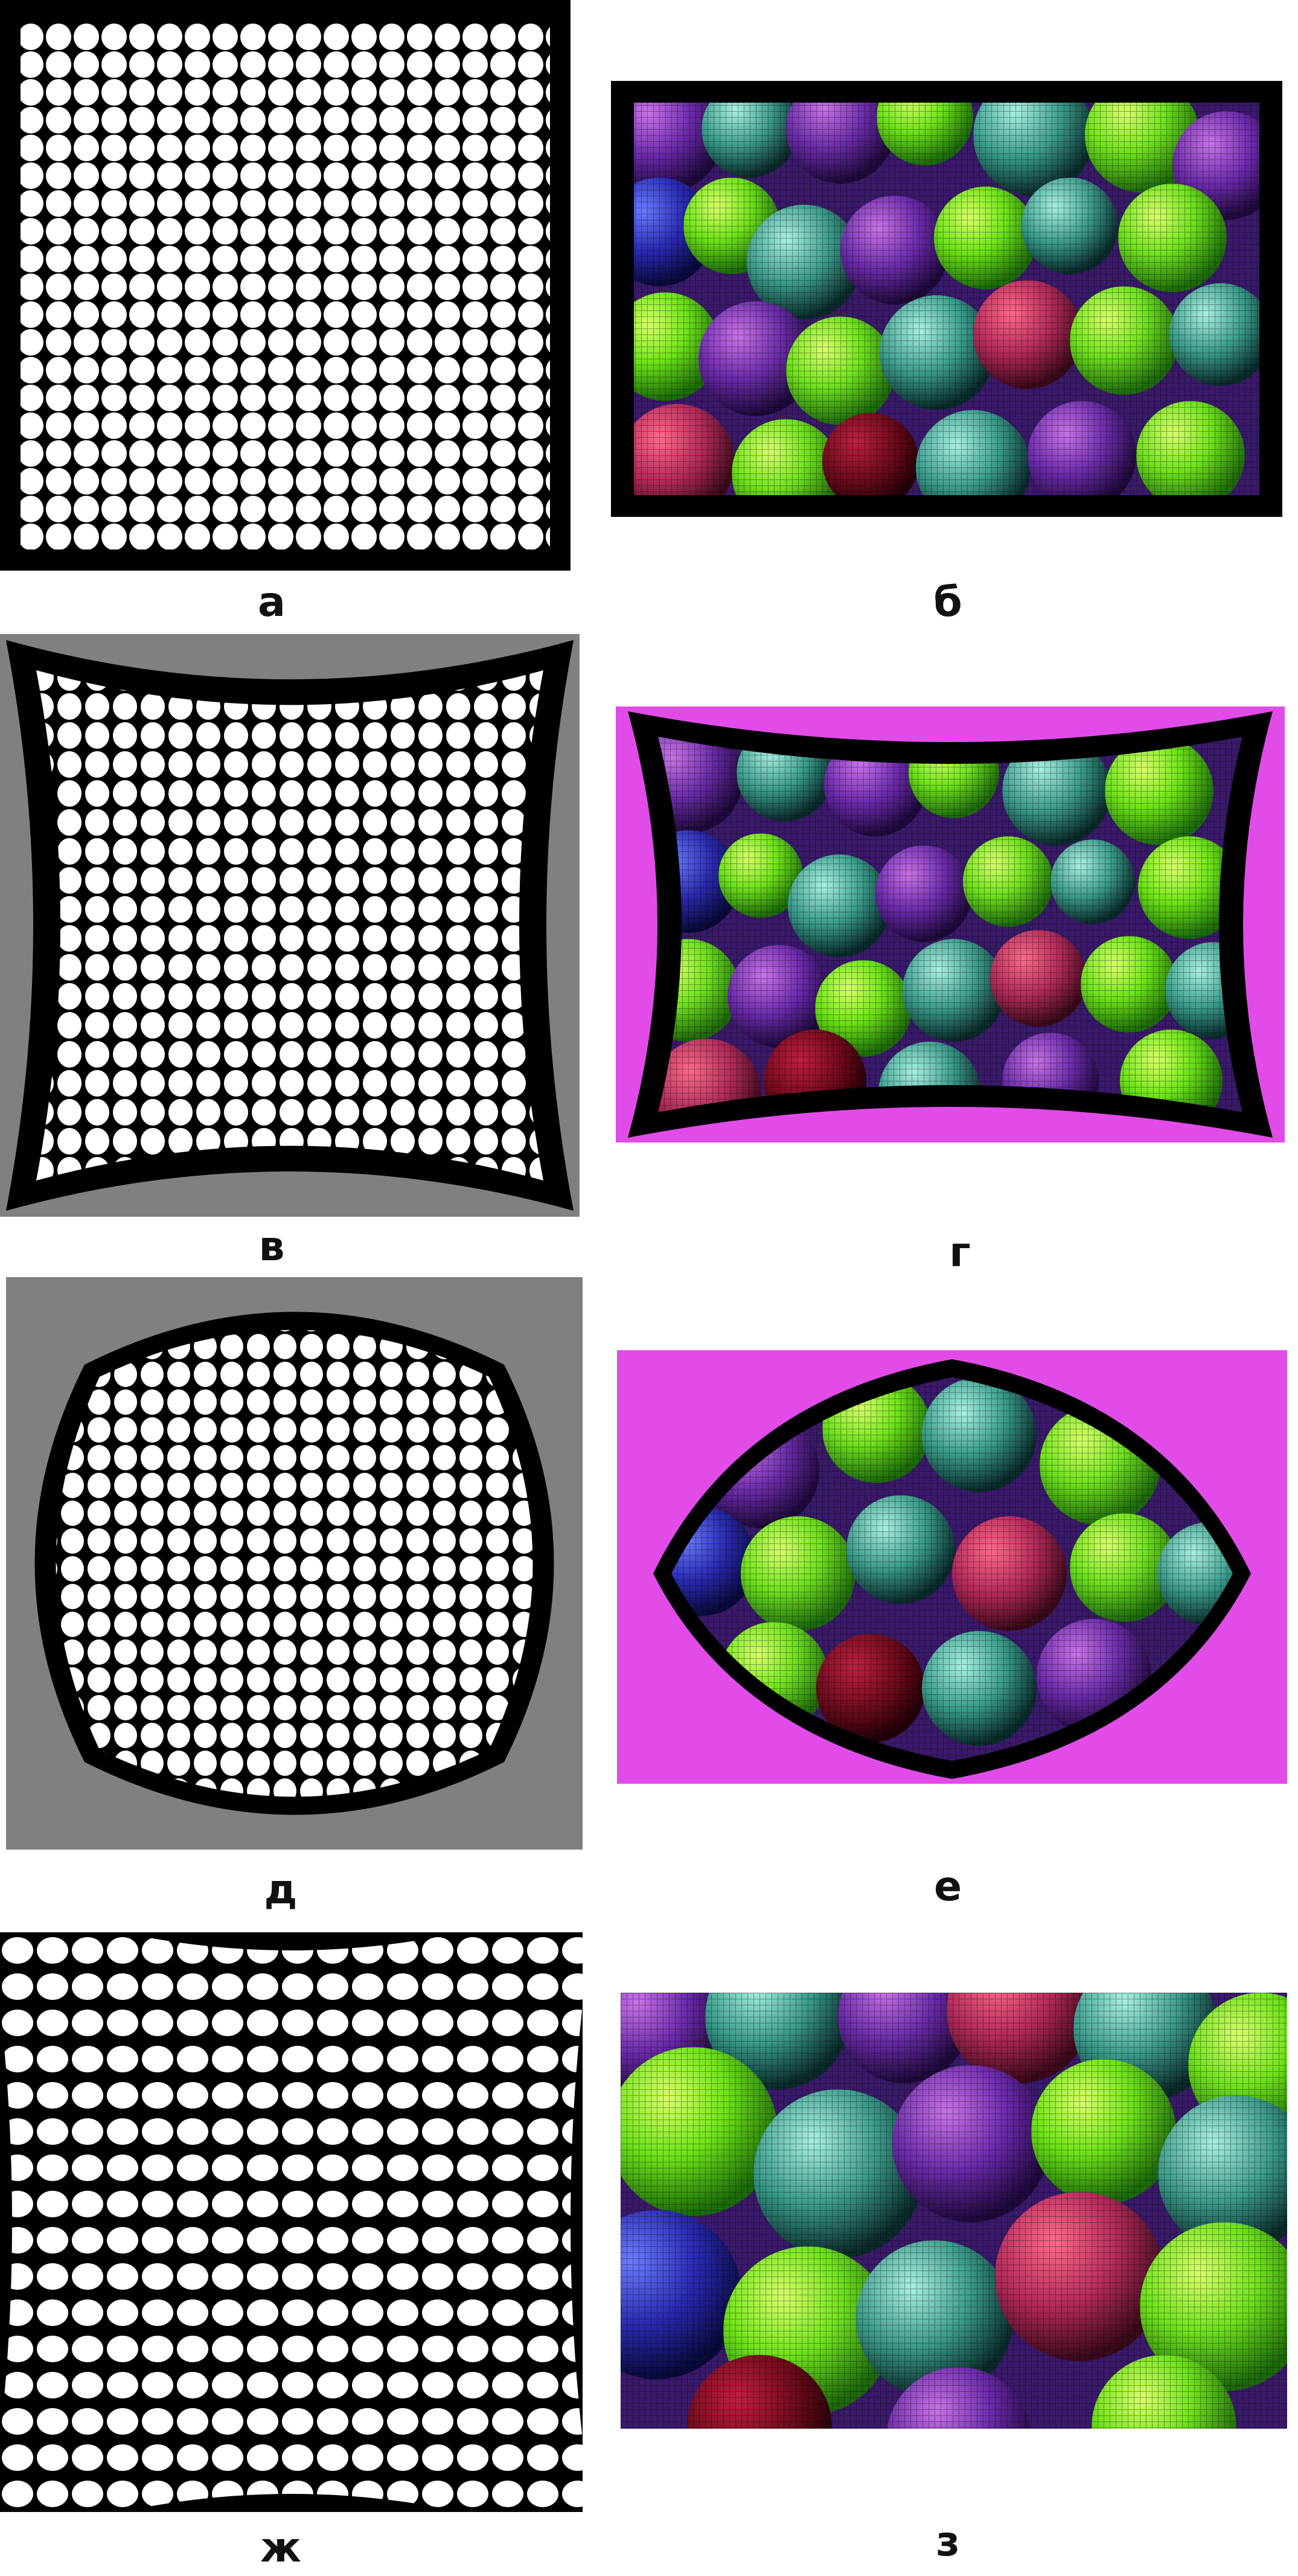  Describe the element at coordinates (947, 1887) in the screenshot. I see `label-e: е` at that location.